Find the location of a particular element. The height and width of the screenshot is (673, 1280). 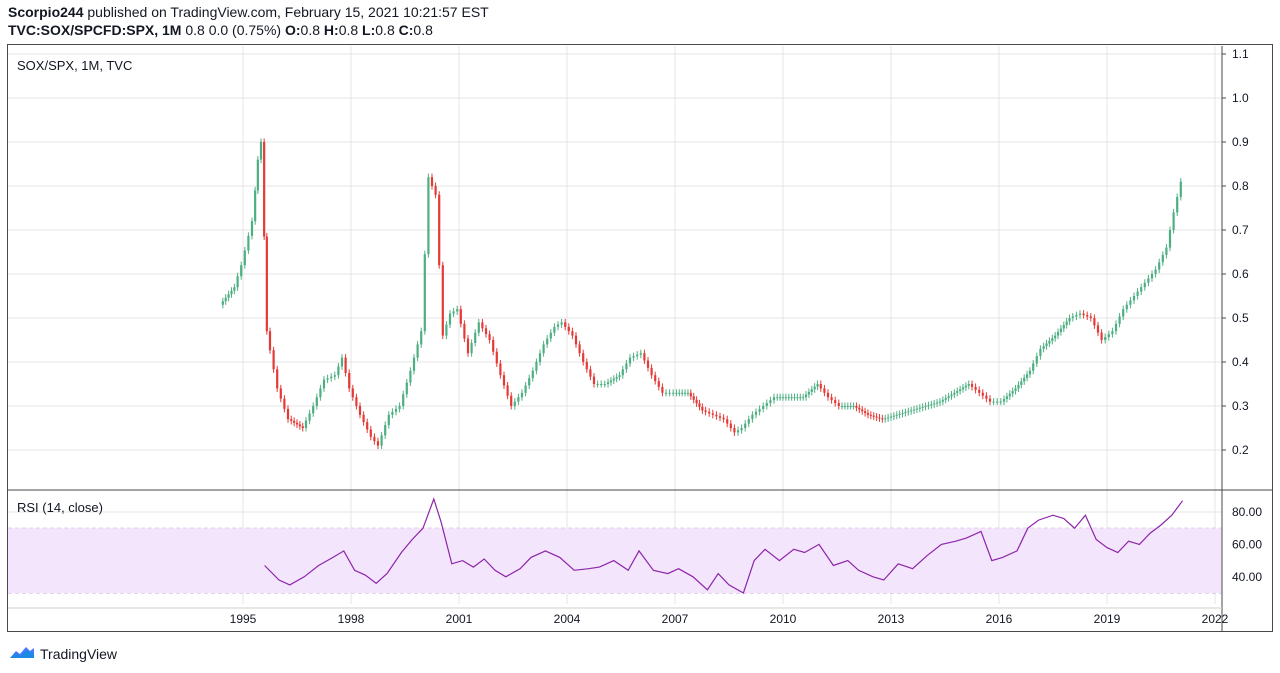

main-pane-title: SOX/SPX, 1M, TVC is located at coordinates (74, 65).